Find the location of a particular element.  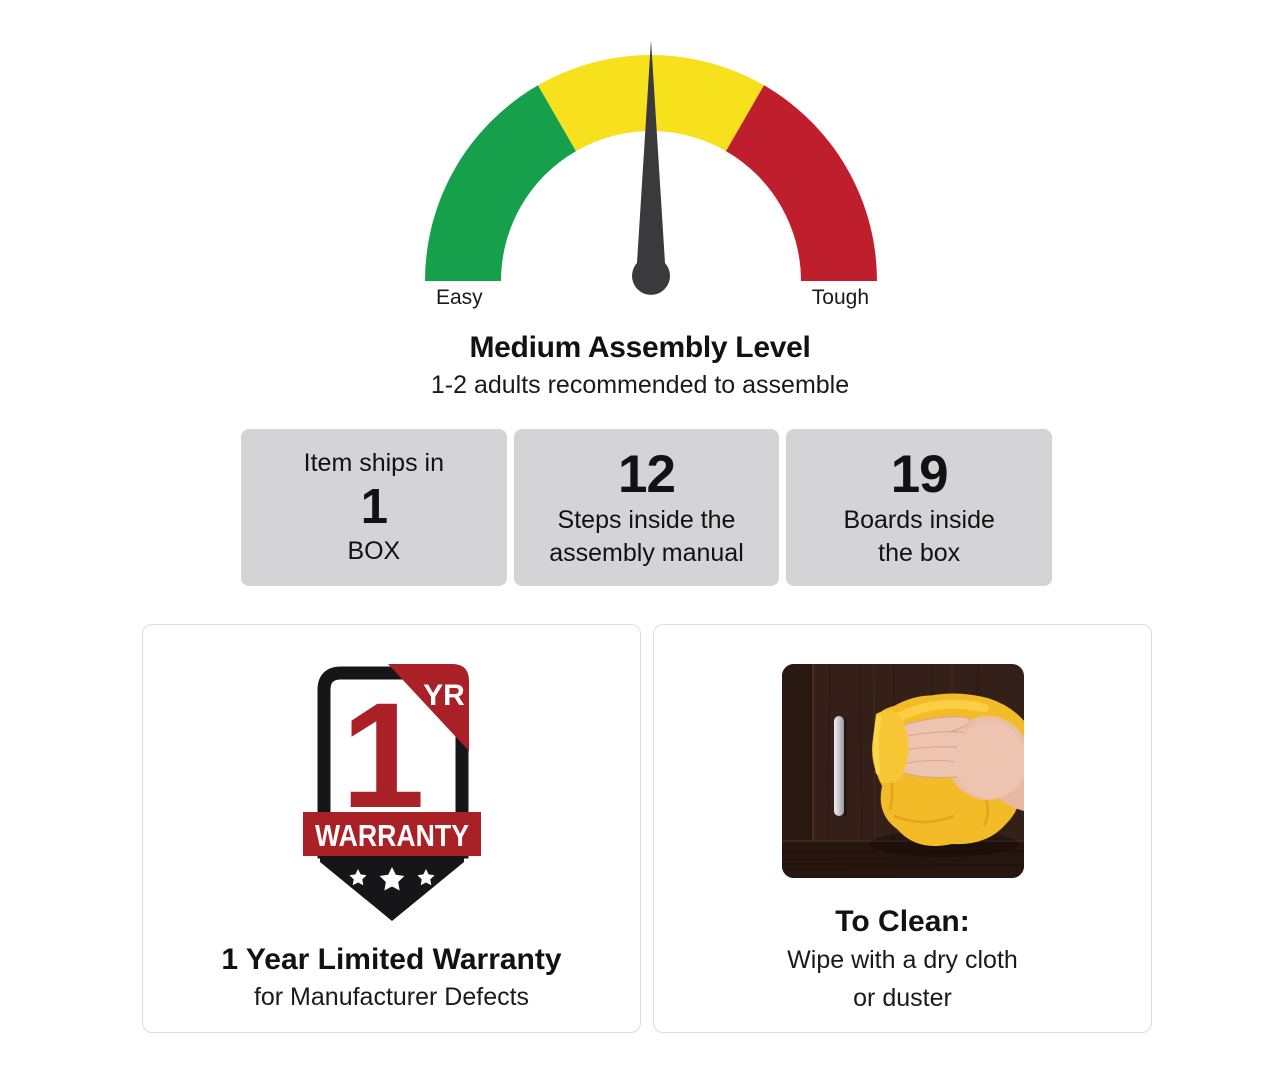

ships-in-box-stat: Item ships in 1 BOX is located at coordinates (374, 507).